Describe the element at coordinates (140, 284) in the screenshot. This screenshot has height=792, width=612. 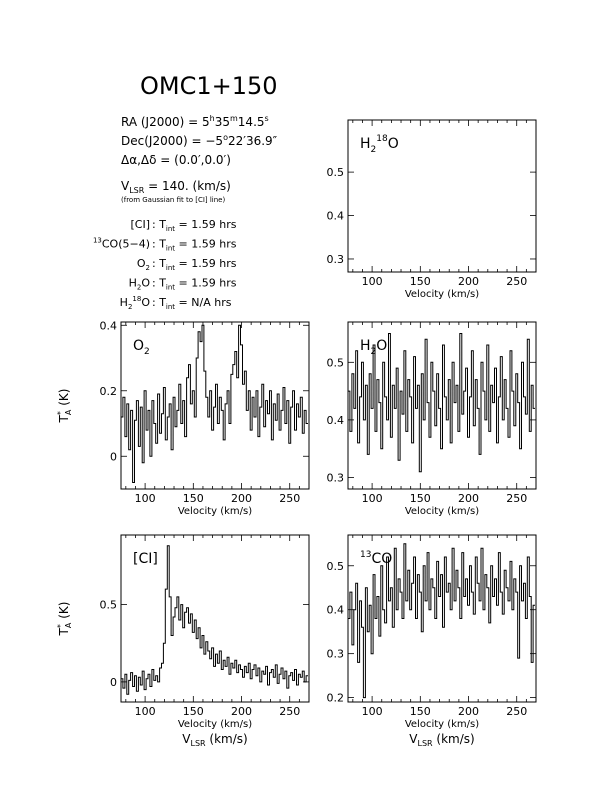
I see `integration-species-3: H2O` at that location.